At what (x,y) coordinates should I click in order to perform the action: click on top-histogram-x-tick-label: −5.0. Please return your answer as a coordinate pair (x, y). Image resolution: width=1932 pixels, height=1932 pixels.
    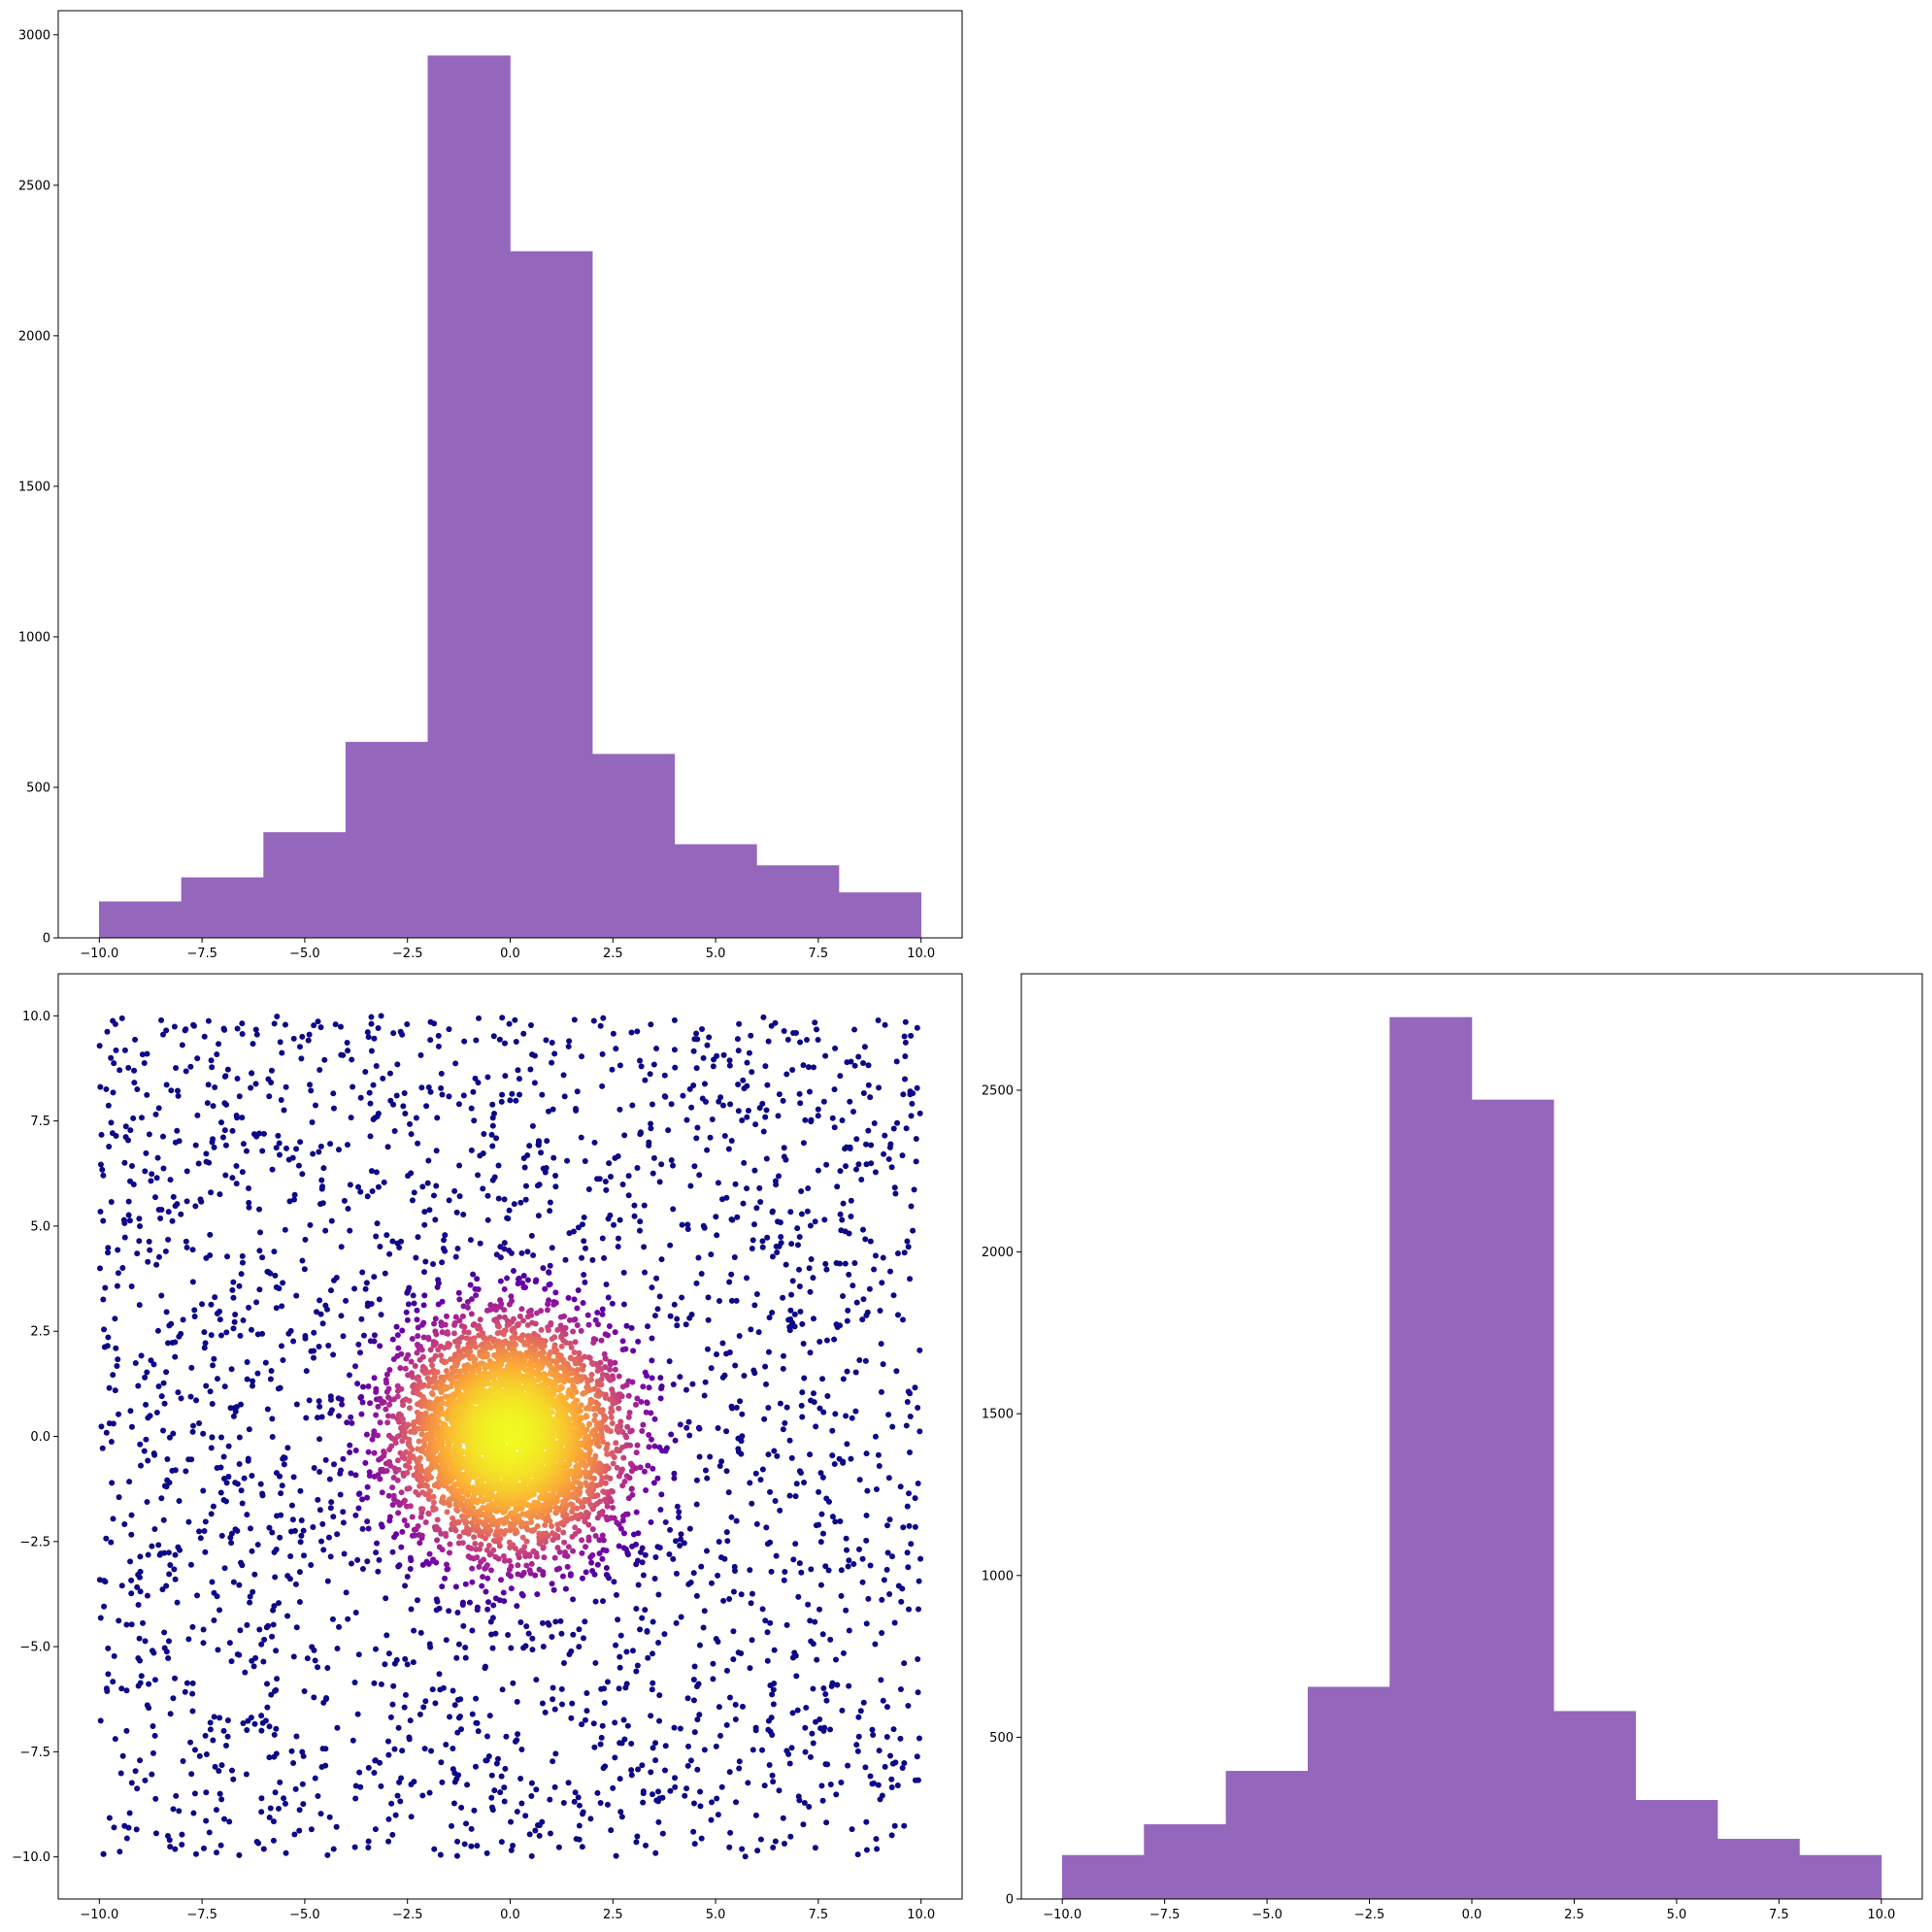
    Looking at the image, I should click on (305, 954).